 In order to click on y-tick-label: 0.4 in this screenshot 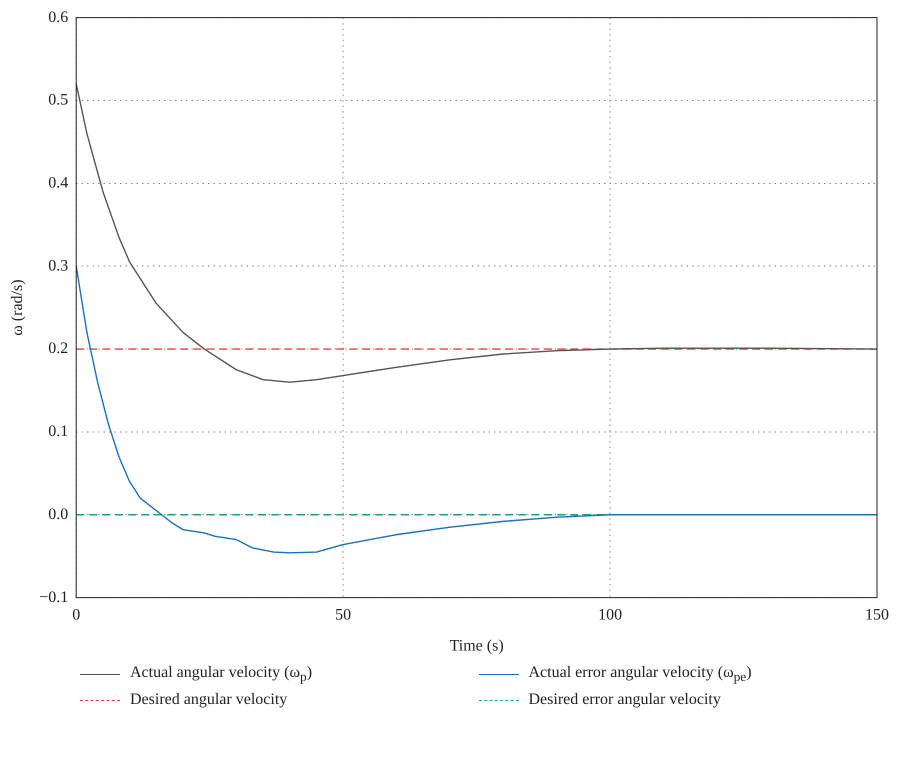, I will do `click(58, 183)`.